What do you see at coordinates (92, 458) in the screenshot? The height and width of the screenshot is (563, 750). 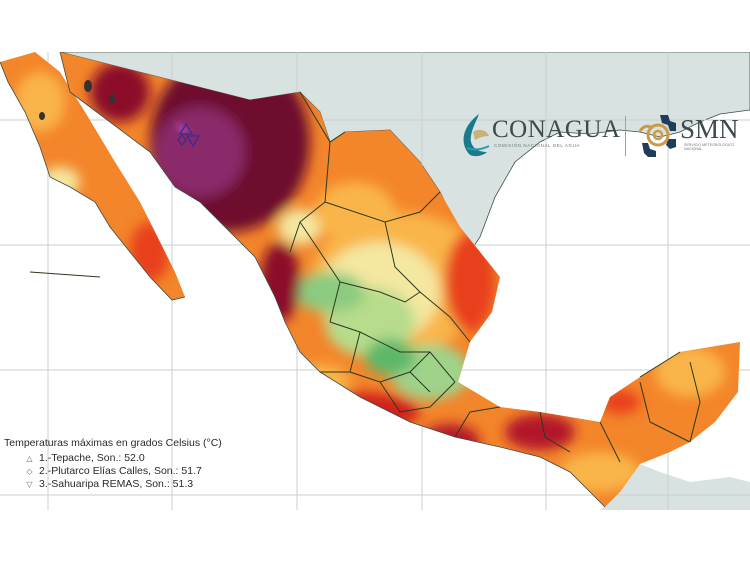 I see `legend-item-label: 1.-Tepache, Son.: 52.0` at bounding box center [92, 458].